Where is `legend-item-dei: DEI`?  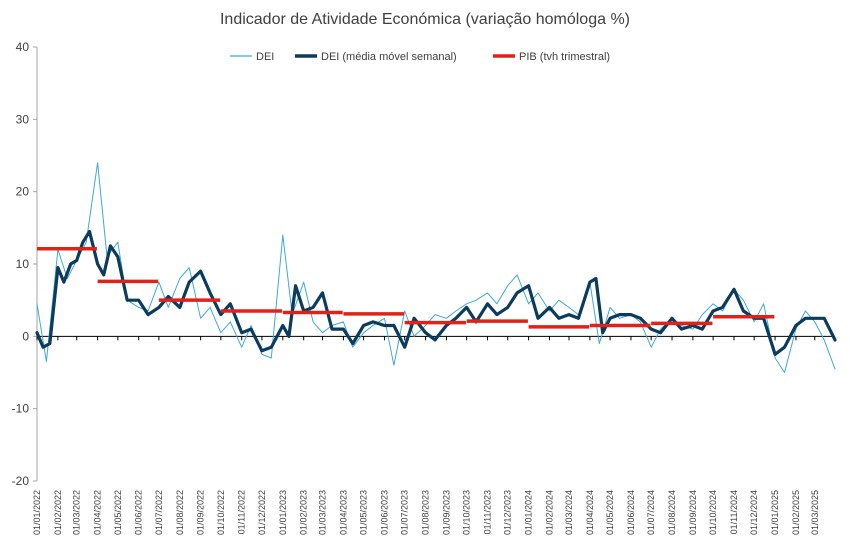
legend-item-dei: DEI is located at coordinates (252, 57).